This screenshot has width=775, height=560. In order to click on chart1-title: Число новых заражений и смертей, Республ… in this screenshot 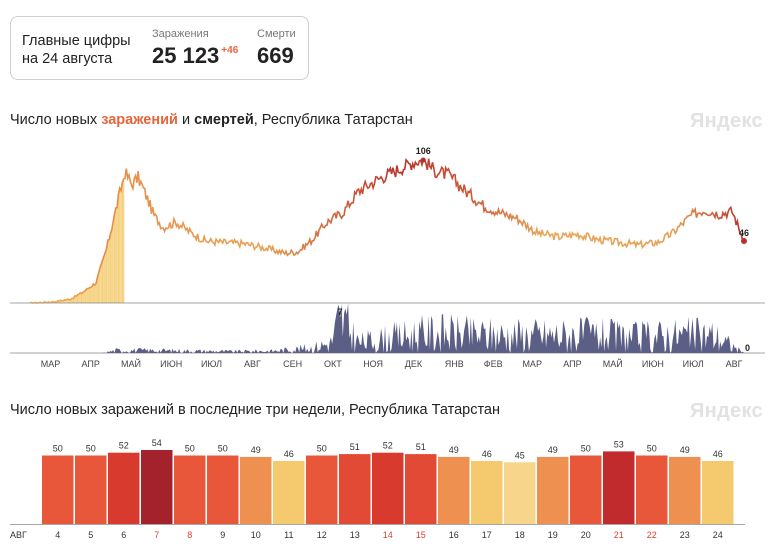, I will do `click(211, 120)`.